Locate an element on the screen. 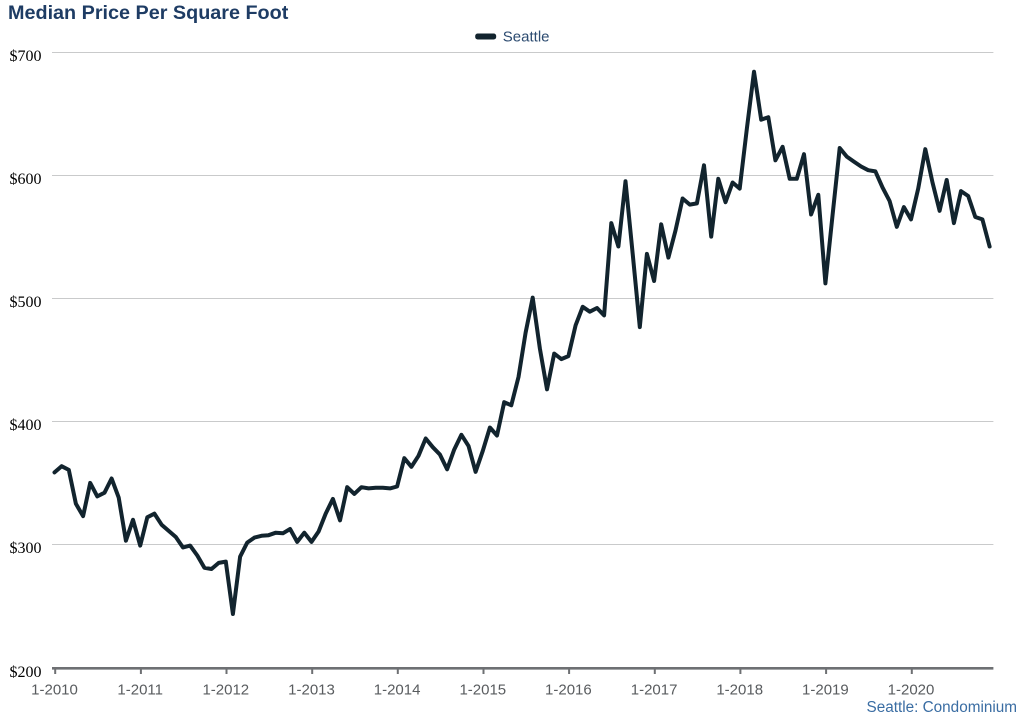 This screenshot has height=720, width=1024. svg-text: $500 is located at coordinates (26, 302).